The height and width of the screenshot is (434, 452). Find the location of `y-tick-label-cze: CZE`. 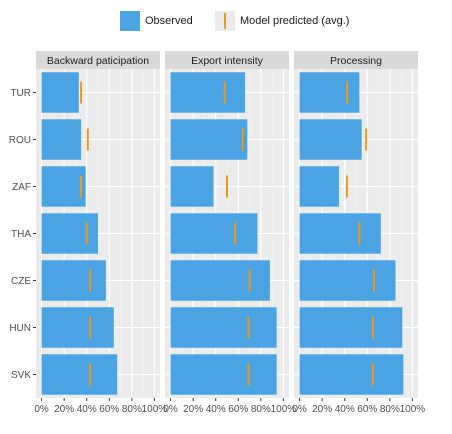

y-tick-label-cze: CZE is located at coordinates (21, 281).